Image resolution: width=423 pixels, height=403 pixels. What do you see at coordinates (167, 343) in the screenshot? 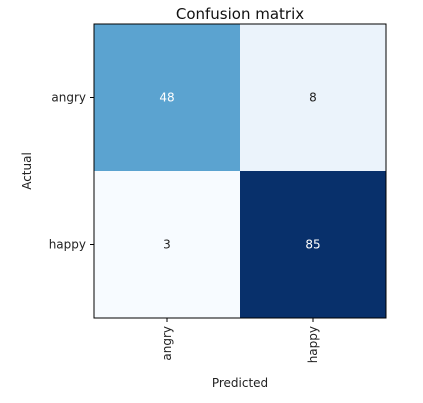
I see `x-tick-label: angry` at bounding box center [167, 343].